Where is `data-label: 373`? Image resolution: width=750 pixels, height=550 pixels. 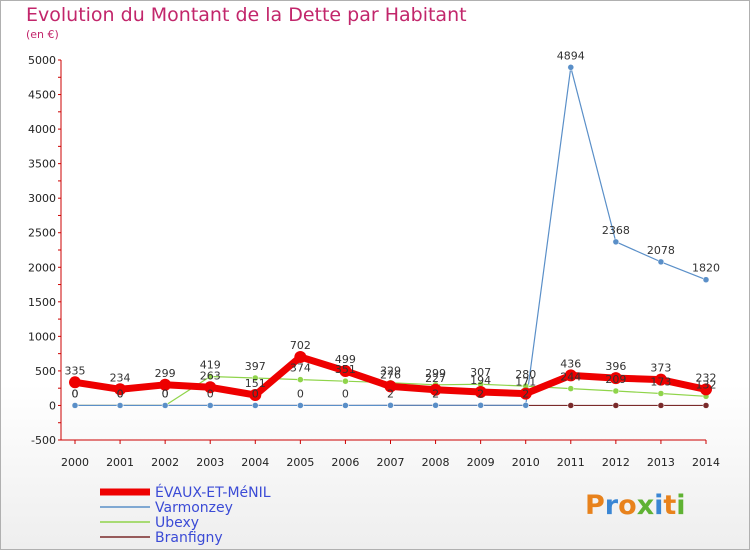 data-label: 373 is located at coordinates (660, 368).